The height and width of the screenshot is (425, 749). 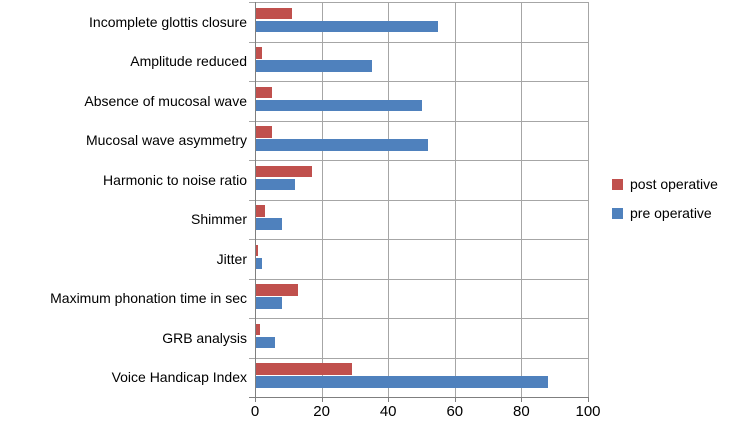 I want to click on category-label: Incomplete glottis closure, so click(x=168, y=21).